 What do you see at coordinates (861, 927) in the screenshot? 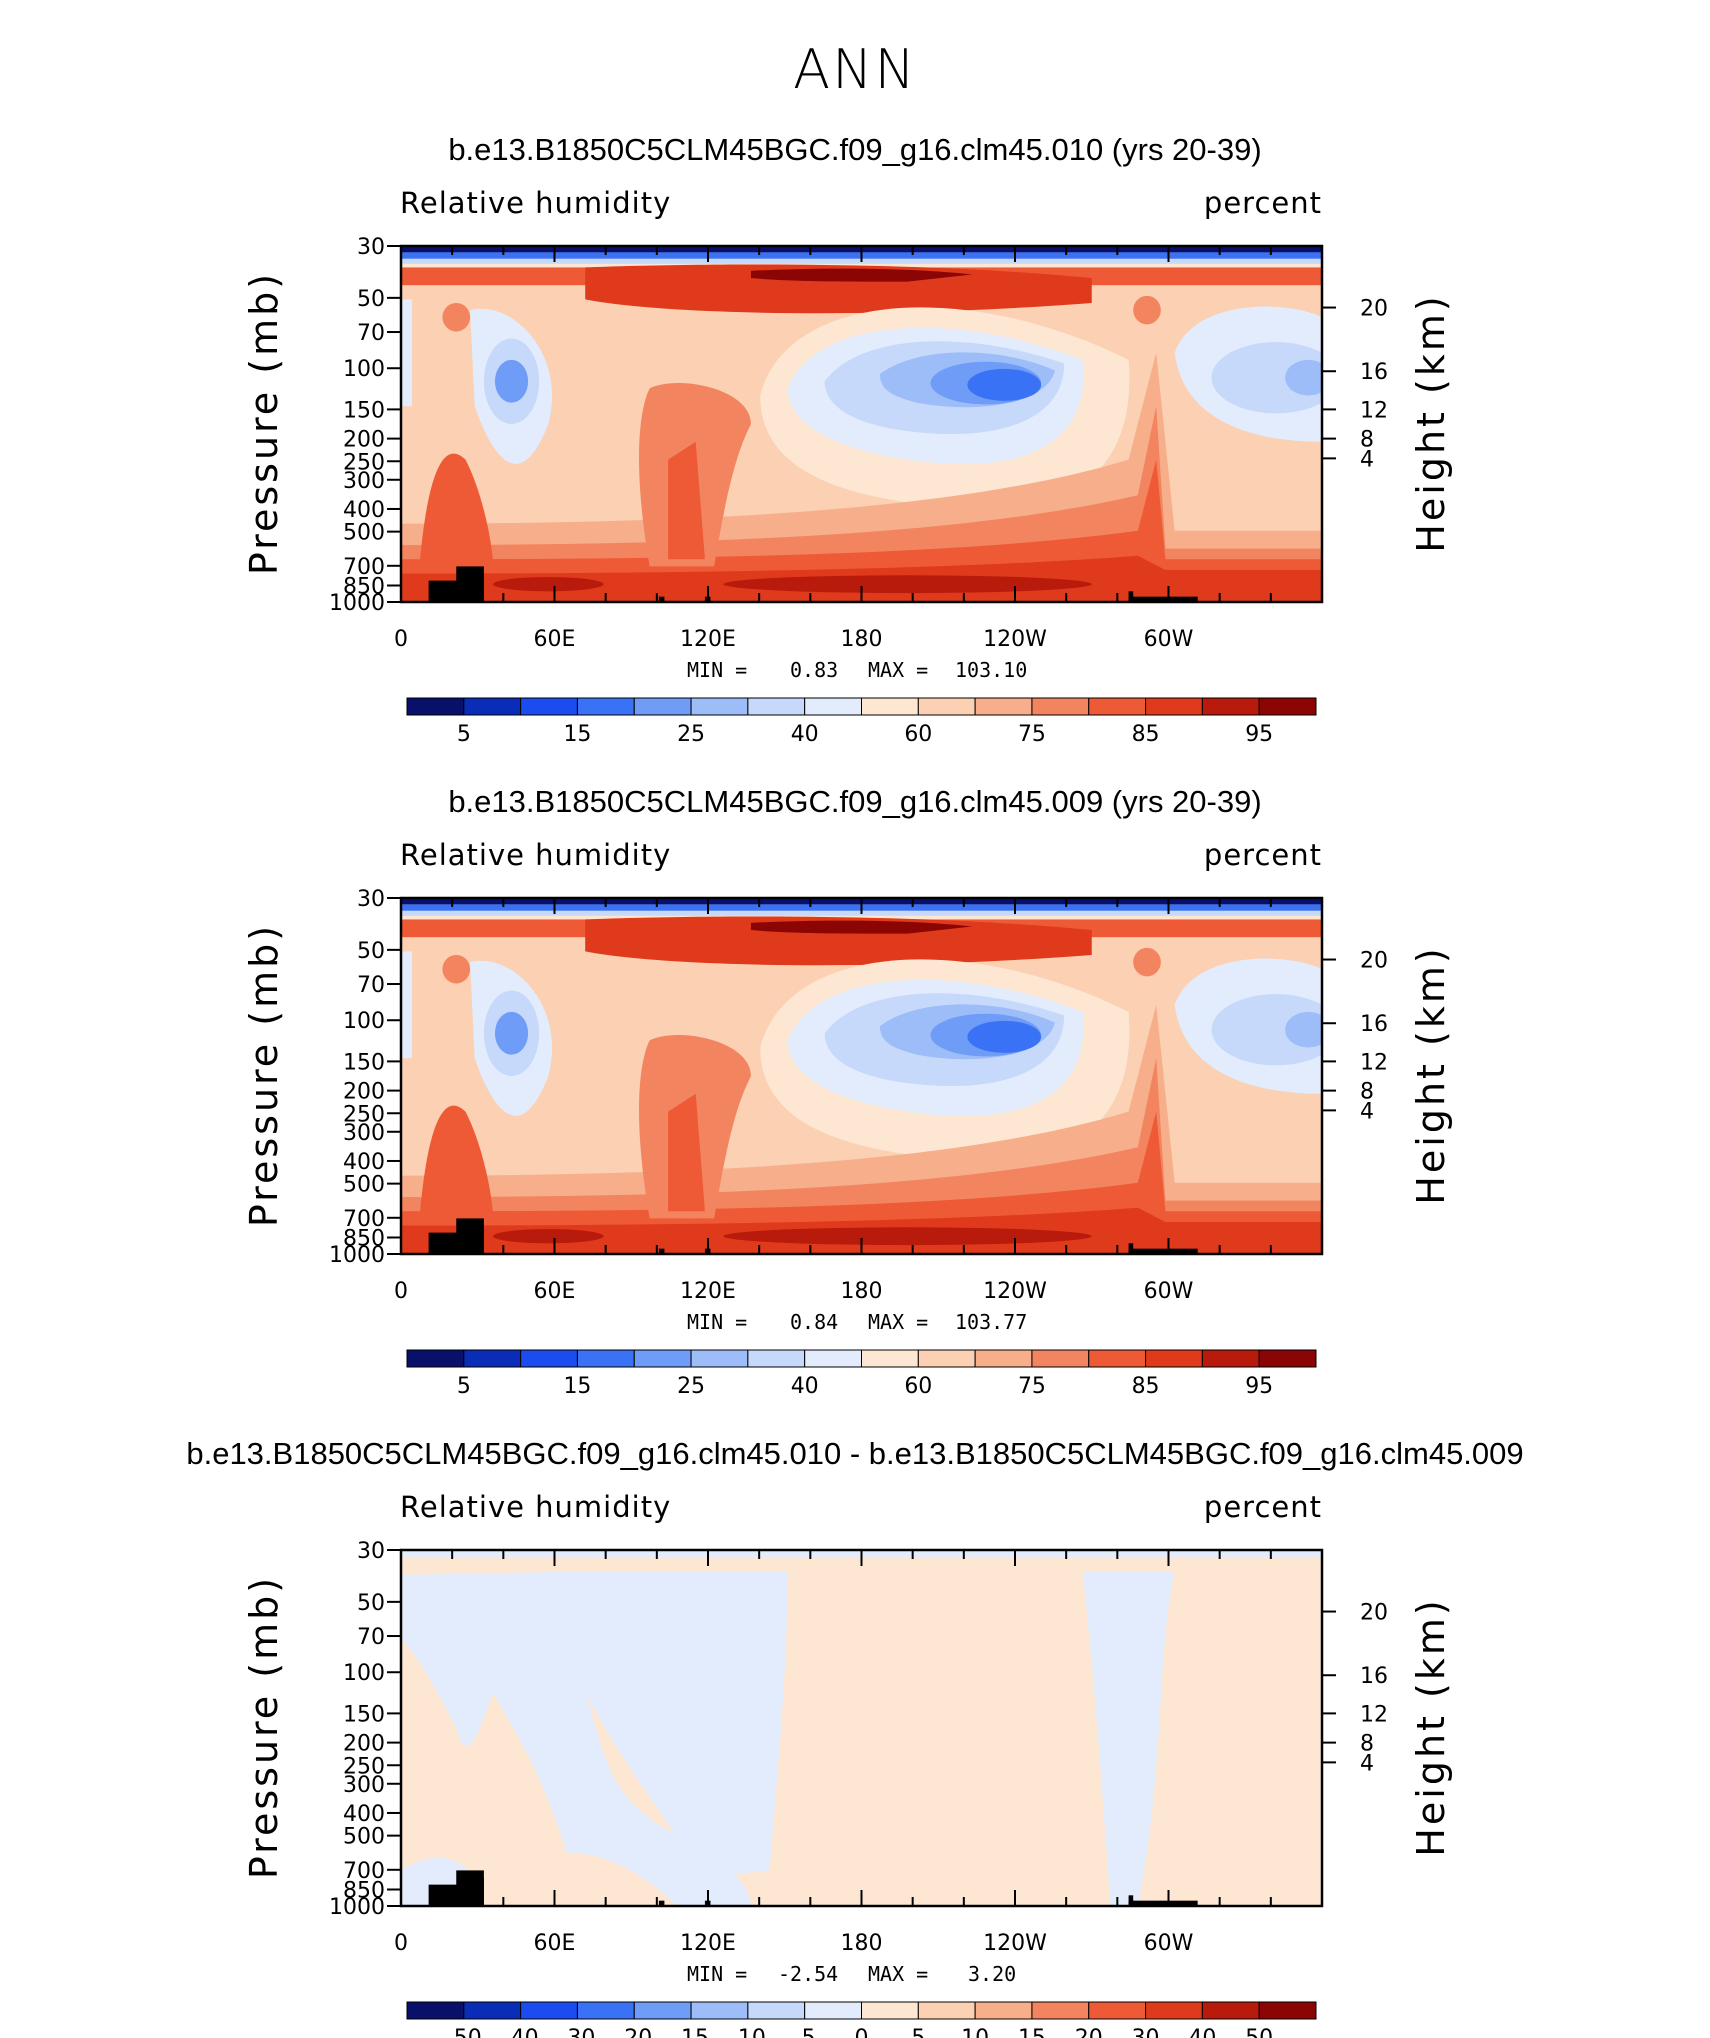
I see `field-jet-core` at bounding box center [861, 927].